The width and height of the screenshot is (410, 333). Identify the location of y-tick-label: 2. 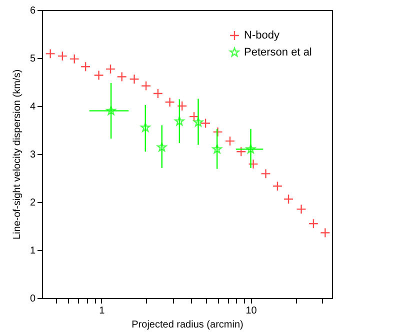
(33, 203).